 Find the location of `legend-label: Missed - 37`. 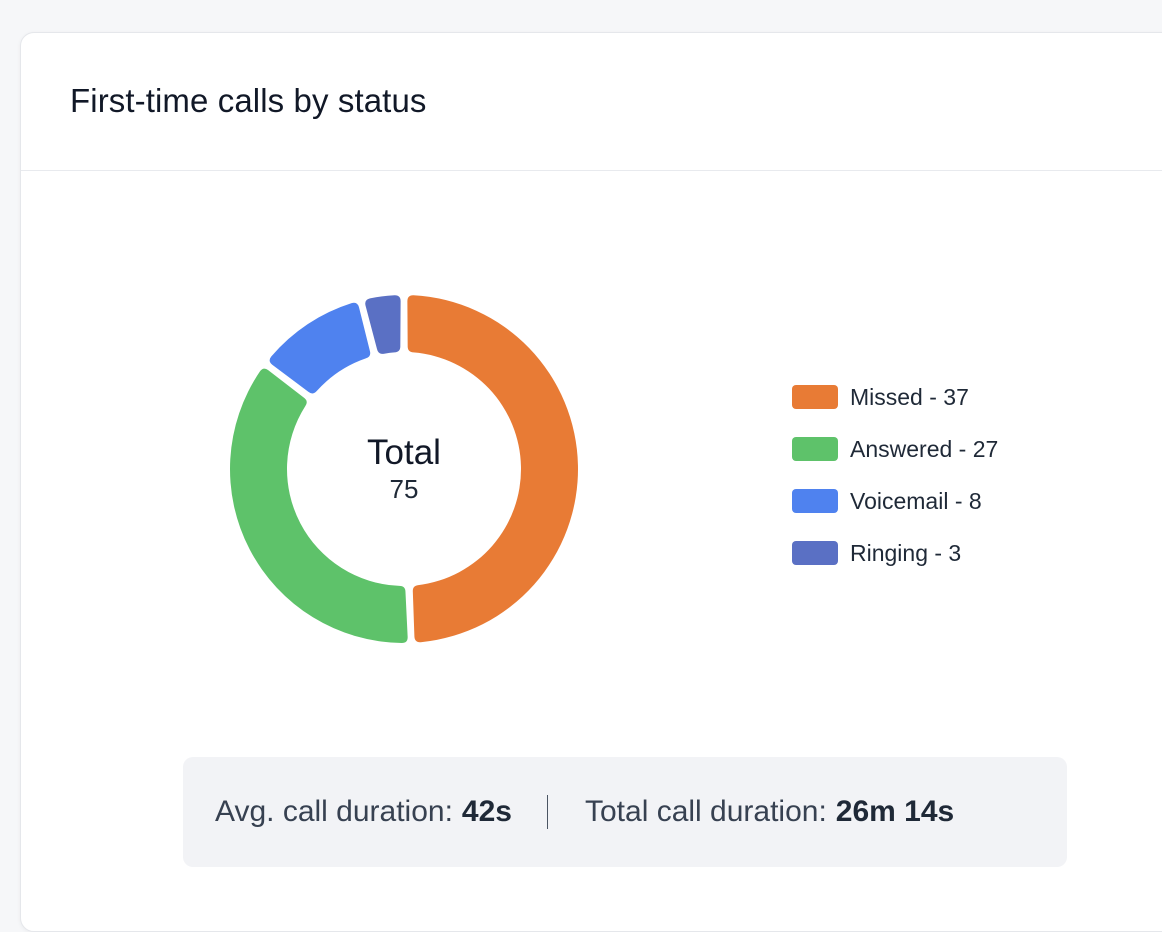

legend-label: Missed - 37 is located at coordinates (909, 396).